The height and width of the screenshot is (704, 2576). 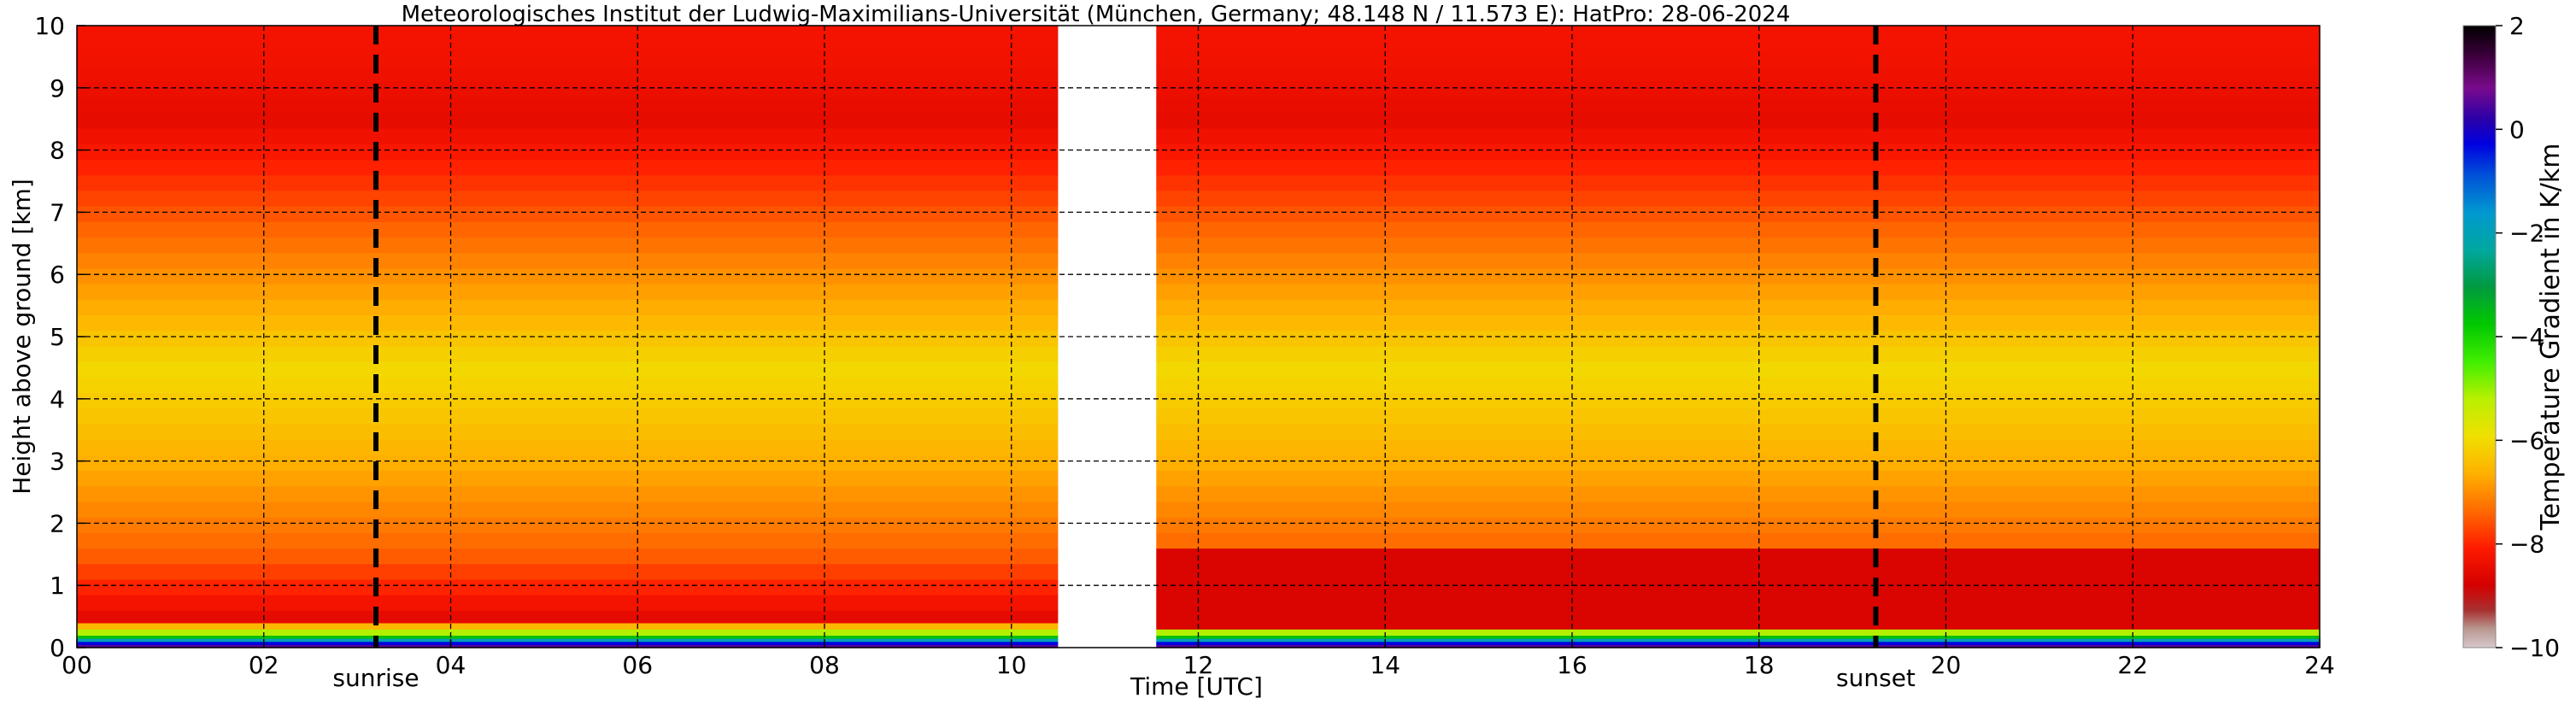 I want to click on colorbar, so click(x=2479, y=336).